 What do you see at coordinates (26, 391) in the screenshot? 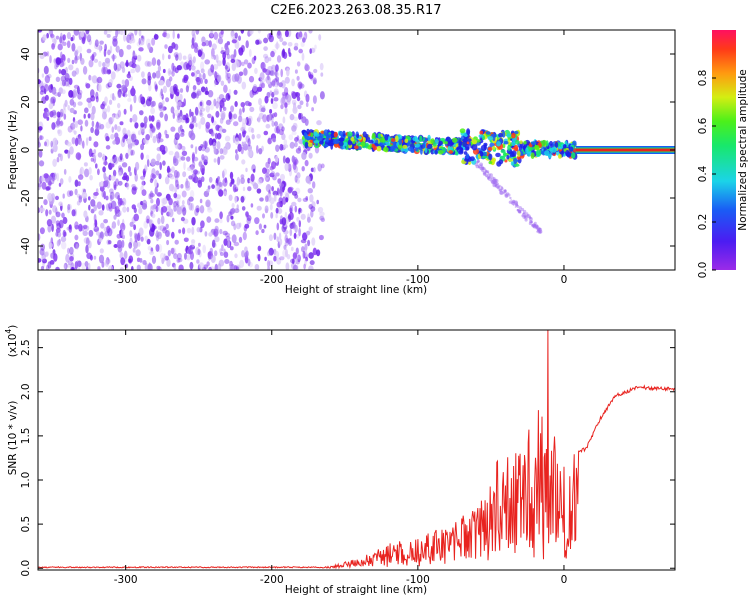
I see `snr-y-tick-label: 2.0` at bounding box center [26, 391].